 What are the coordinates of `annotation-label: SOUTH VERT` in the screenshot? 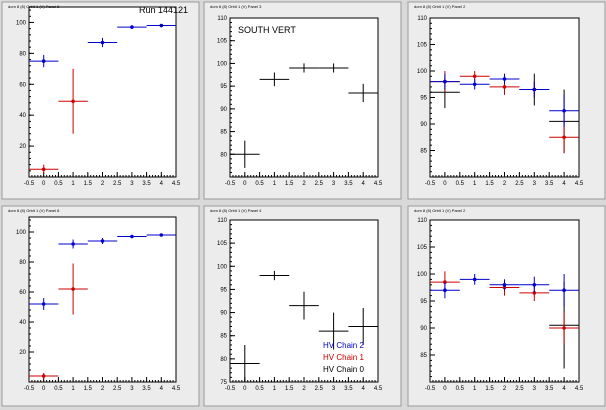 It's located at (267, 30).